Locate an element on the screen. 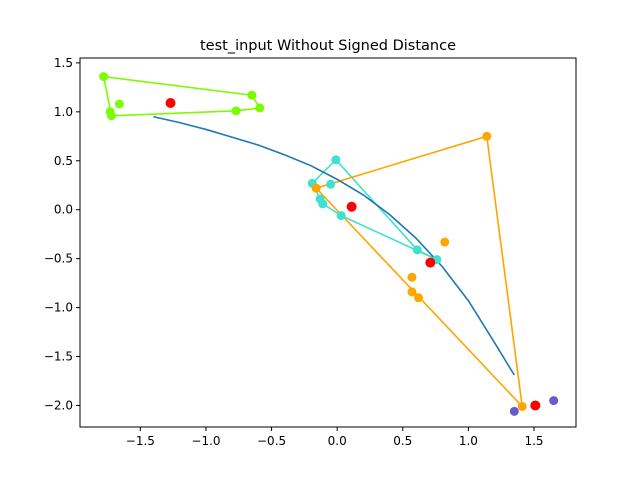  y-tick-label: −2.0 is located at coordinates (58, 405).